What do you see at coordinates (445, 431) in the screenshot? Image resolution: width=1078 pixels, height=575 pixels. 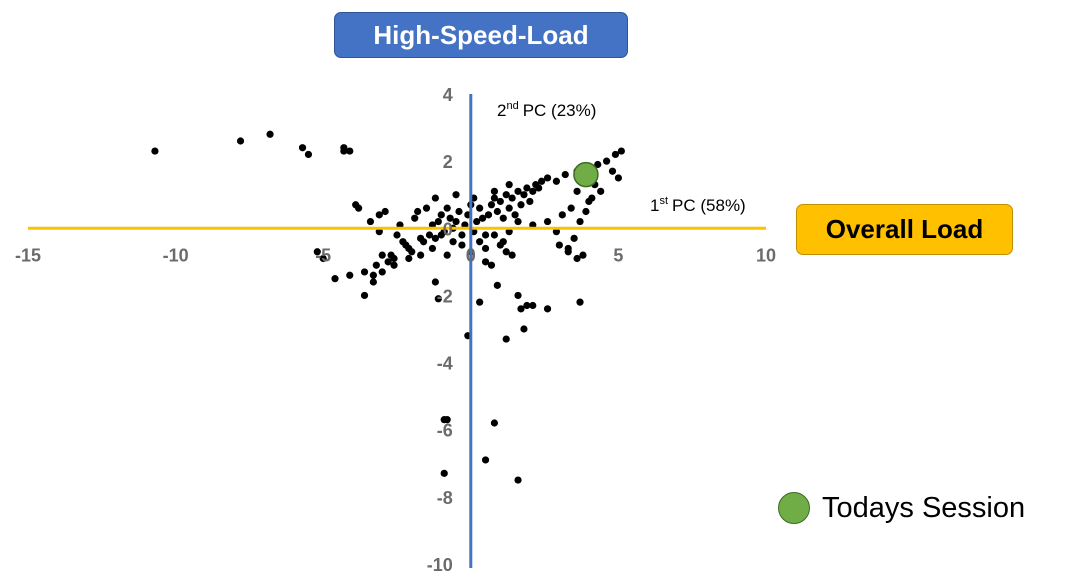 I see `y-tick-label: -6` at bounding box center [445, 431].